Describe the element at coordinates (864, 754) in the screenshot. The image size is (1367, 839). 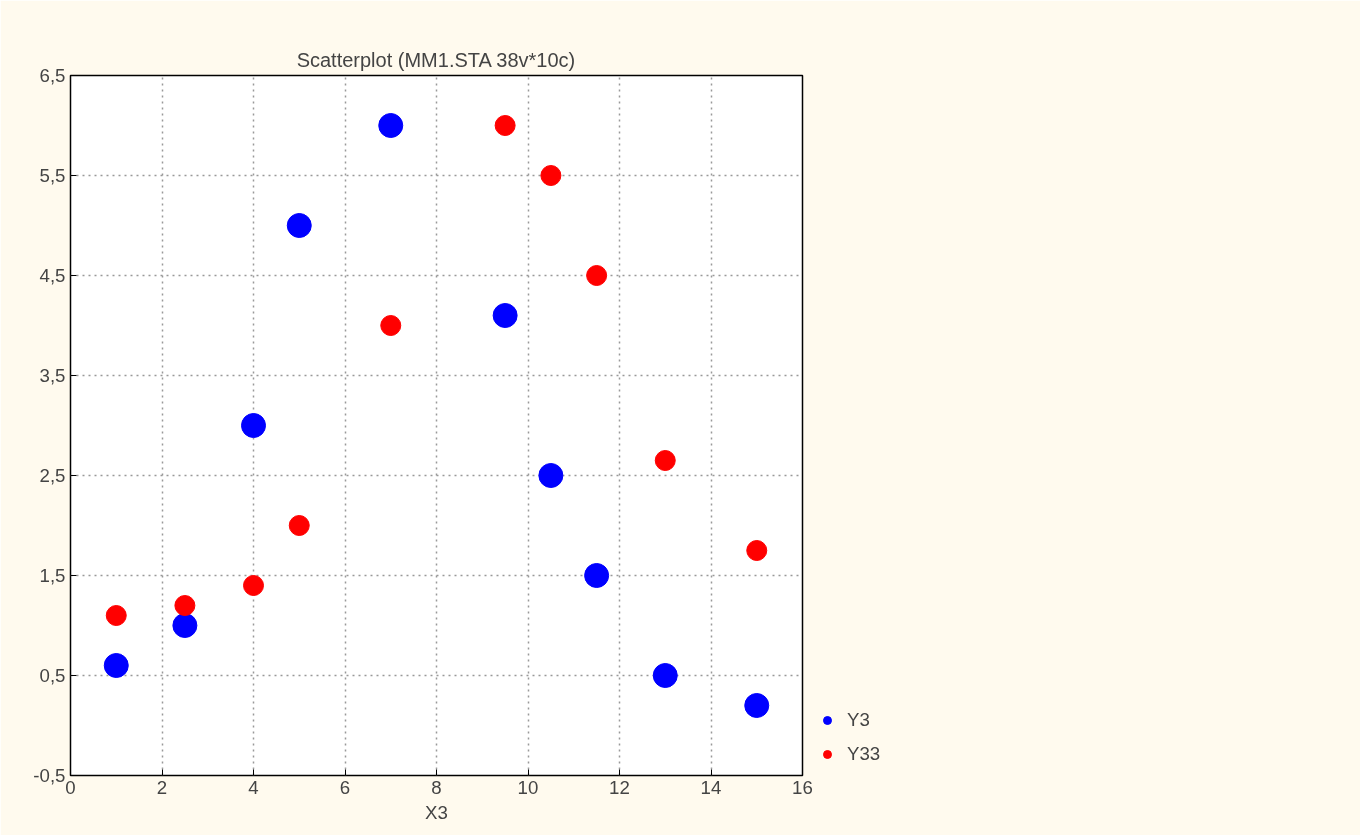
I see `legend-label: Y33` at that location.